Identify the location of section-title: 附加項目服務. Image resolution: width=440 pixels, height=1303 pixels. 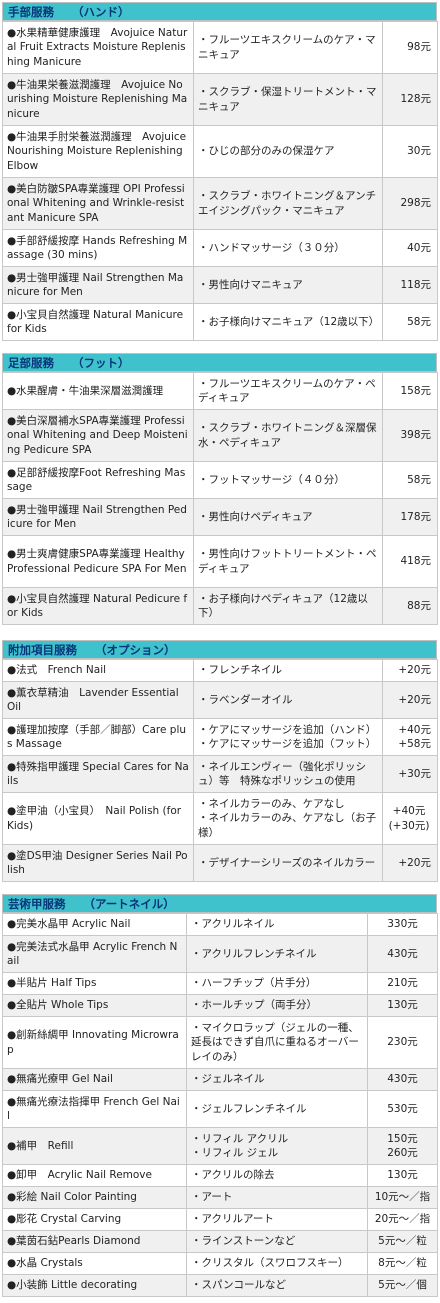
(42, 650).